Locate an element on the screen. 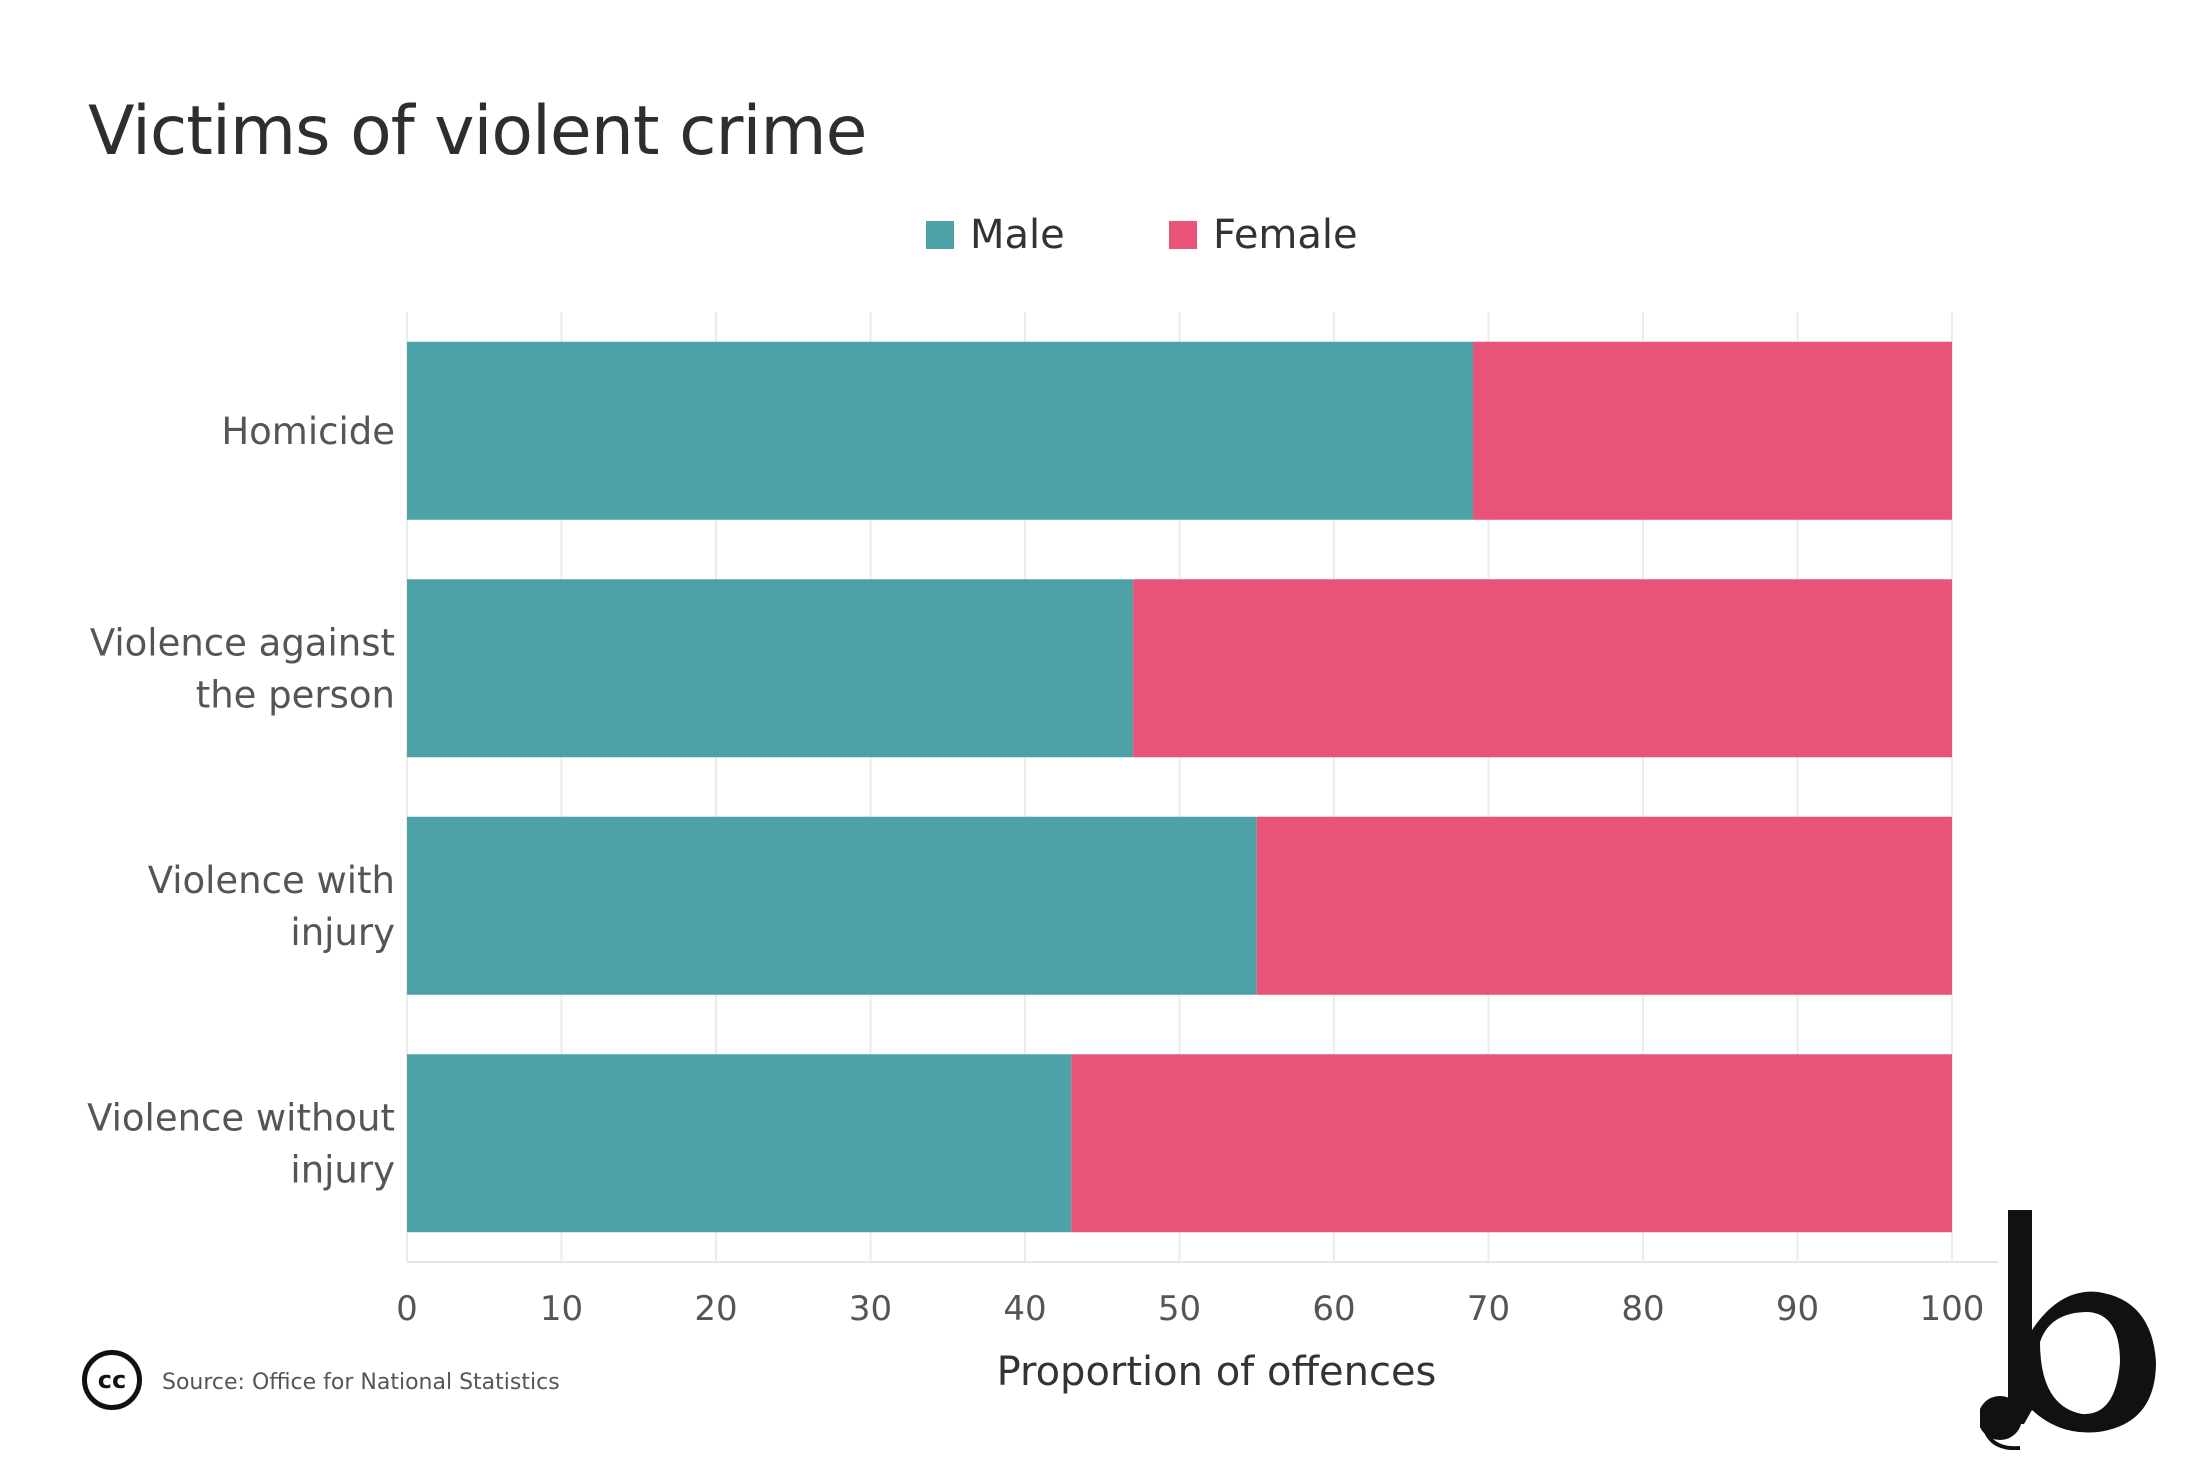  legend-item-male: Male is located at coordinates (995, 235).